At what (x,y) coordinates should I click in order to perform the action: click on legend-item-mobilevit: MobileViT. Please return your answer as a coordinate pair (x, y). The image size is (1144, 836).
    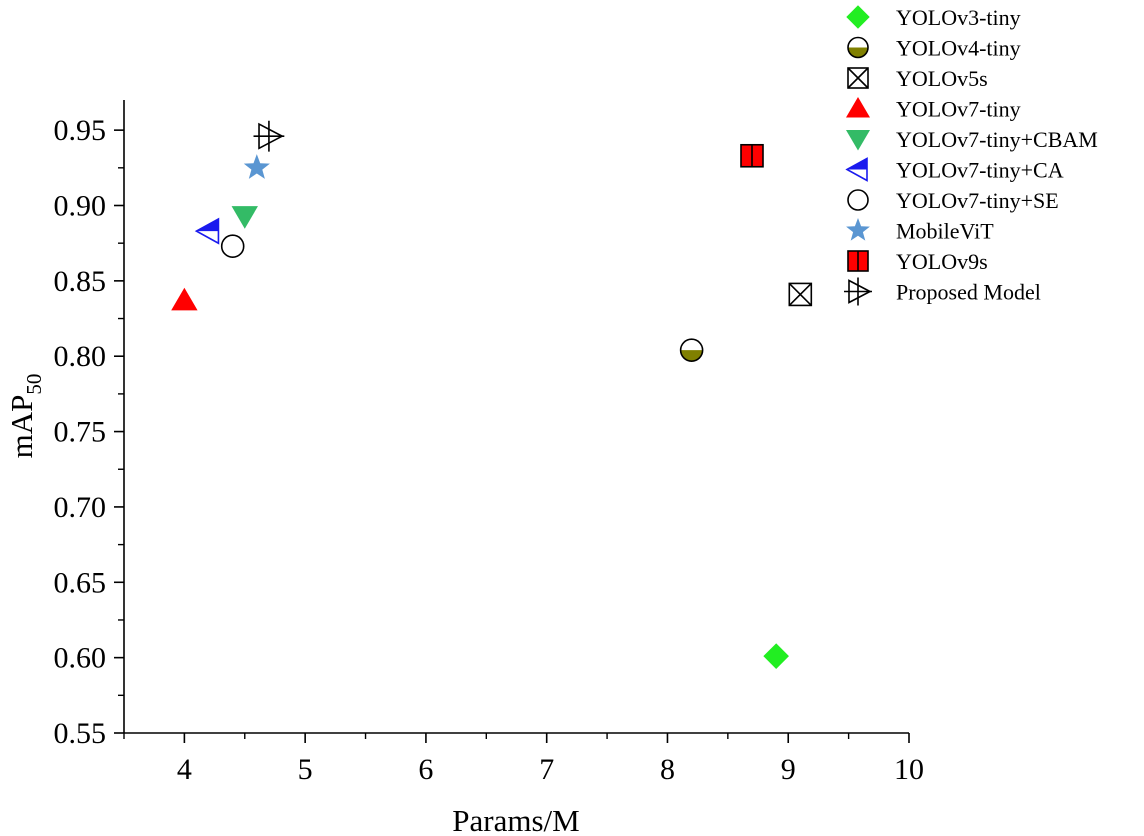
    Looking at the image, I should click on (920, 231).